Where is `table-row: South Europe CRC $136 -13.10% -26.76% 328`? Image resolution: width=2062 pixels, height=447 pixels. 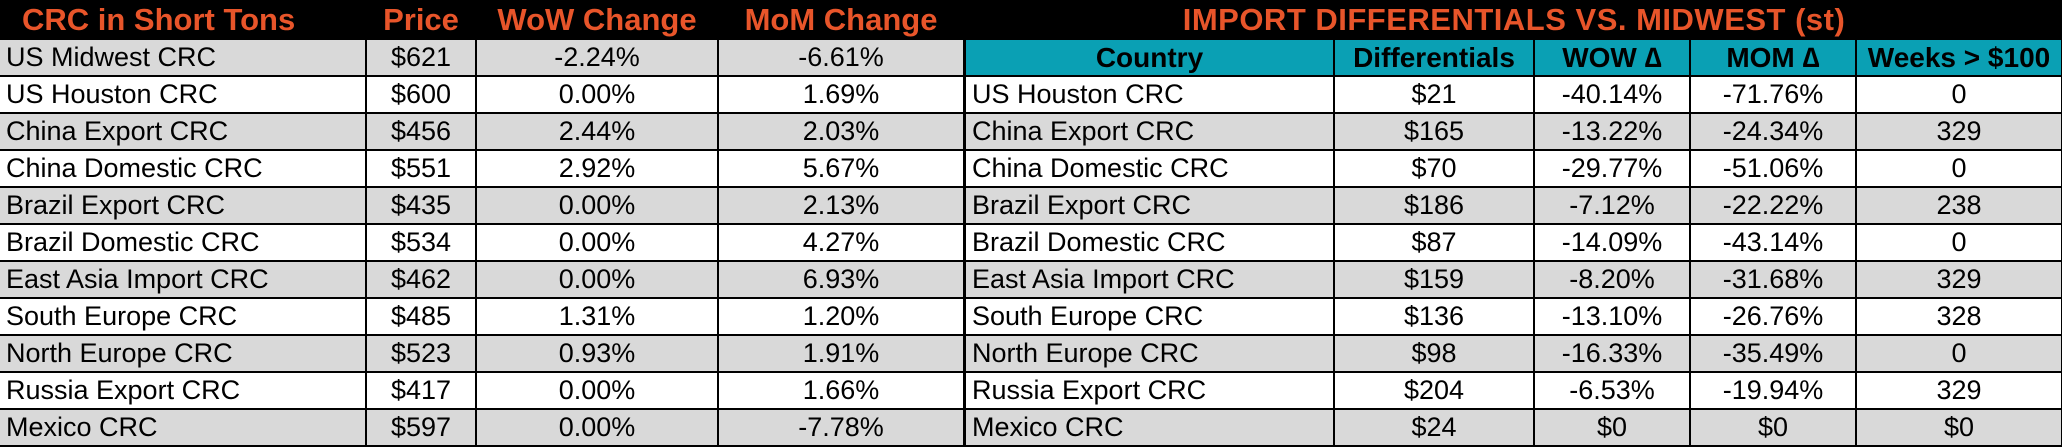
table-row: South Europe CRC $136 -13.10% -26.76% 328 is located at coordinates (1514, 317).